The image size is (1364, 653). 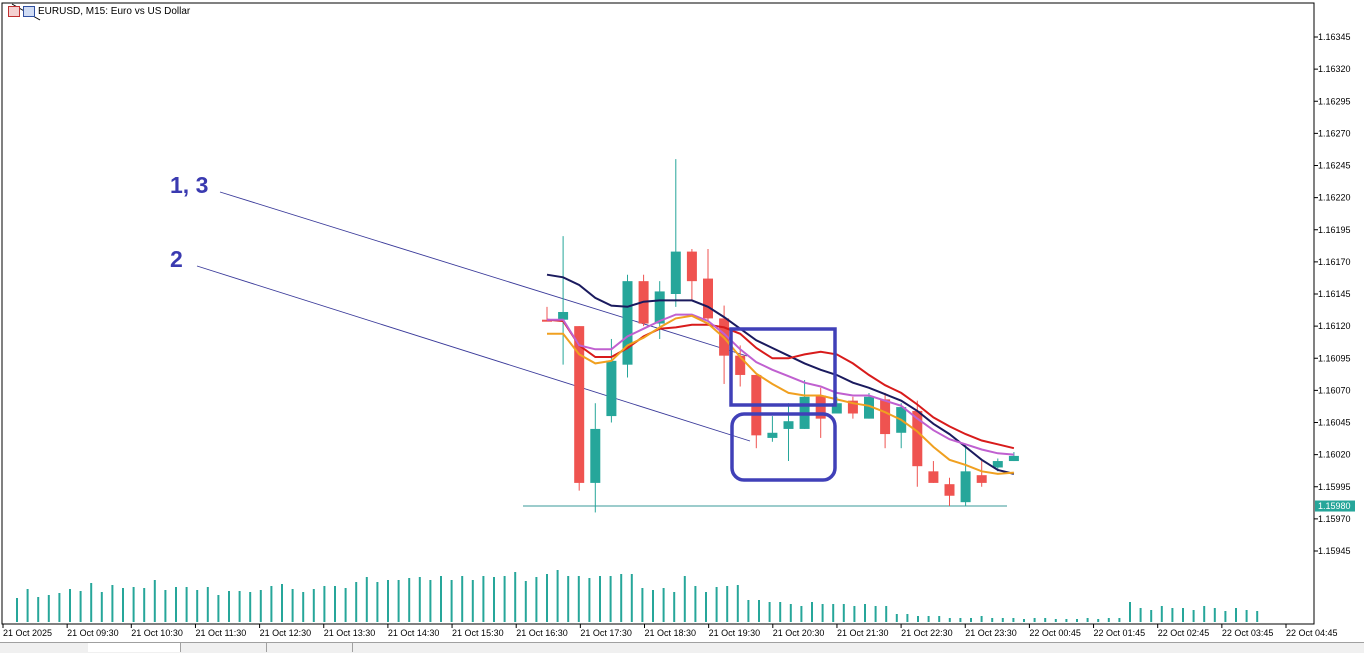 I want to click on current-price-badge, so click(x=1335, y=506).